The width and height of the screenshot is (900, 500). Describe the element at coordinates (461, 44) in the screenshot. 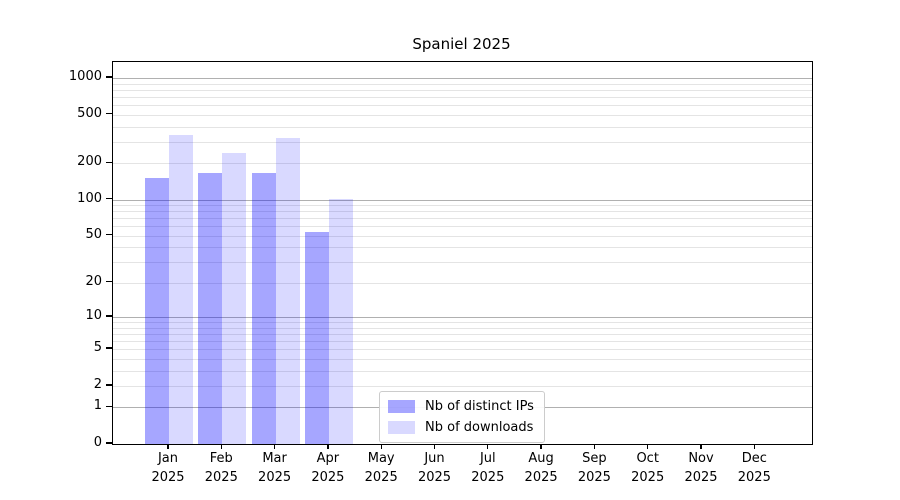

I see `chart-title: Spaniel 2025` at that location.